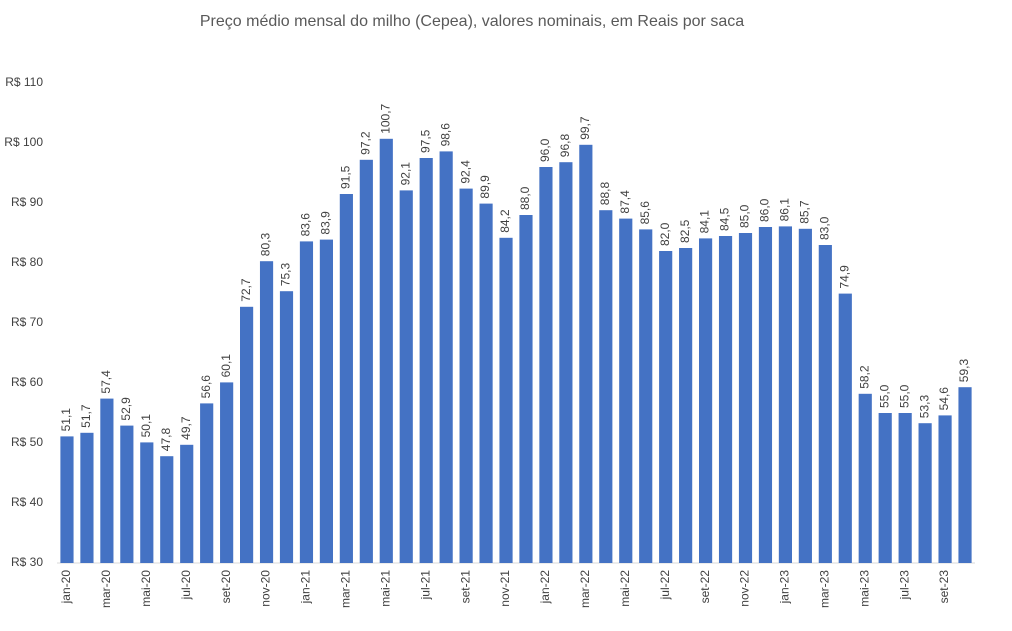  Describe the element at coordinates (27, 202) in the screenshot. I see `y-tick-label: R$ 90` at that location.